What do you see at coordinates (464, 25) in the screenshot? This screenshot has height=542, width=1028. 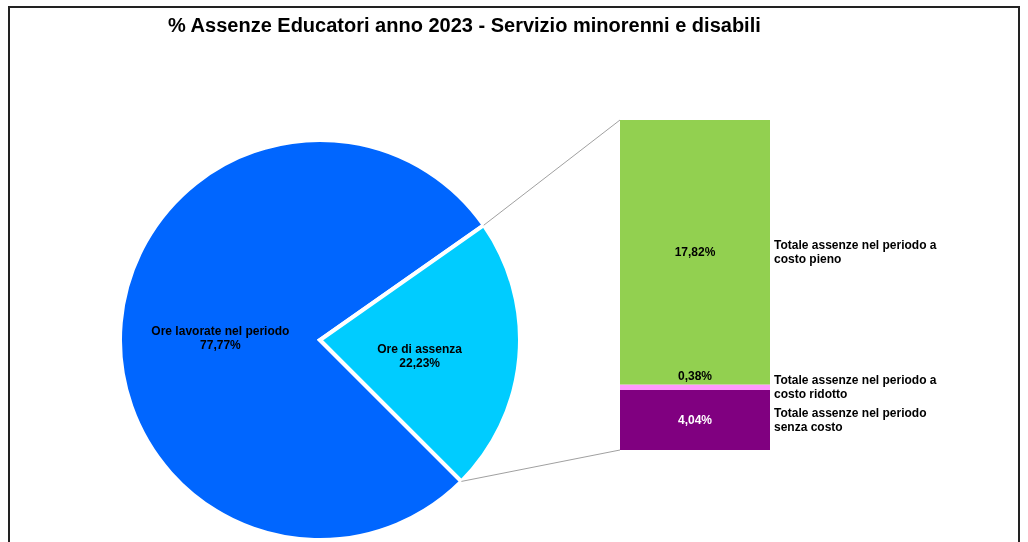 I see `chart-title: % Assenze Educatori anno 2023 - Servizio minorenni e disabili` at bounding box center [464, 25].